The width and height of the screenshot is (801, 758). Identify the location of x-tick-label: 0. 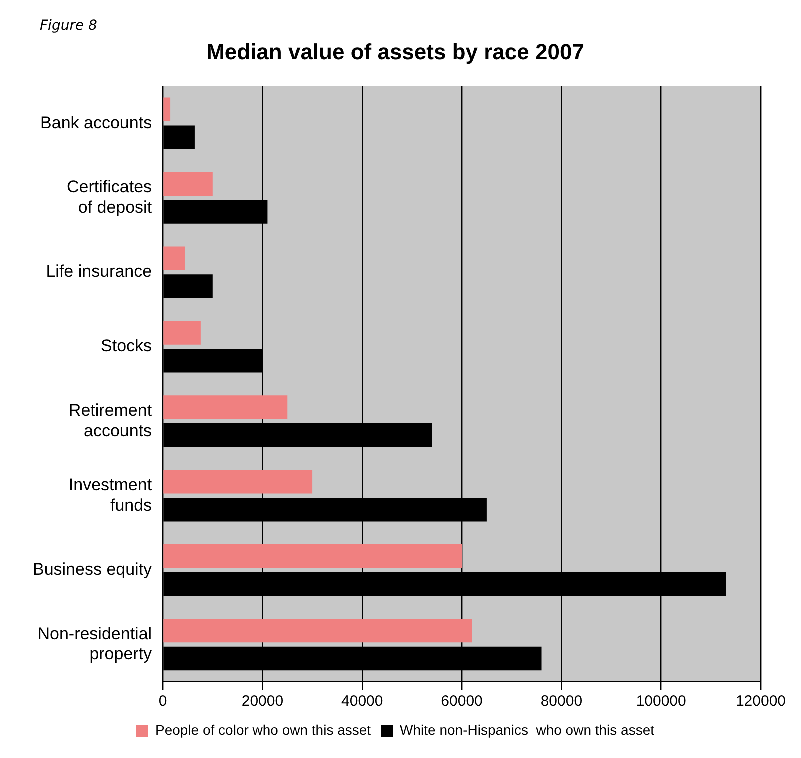
(163, 701).